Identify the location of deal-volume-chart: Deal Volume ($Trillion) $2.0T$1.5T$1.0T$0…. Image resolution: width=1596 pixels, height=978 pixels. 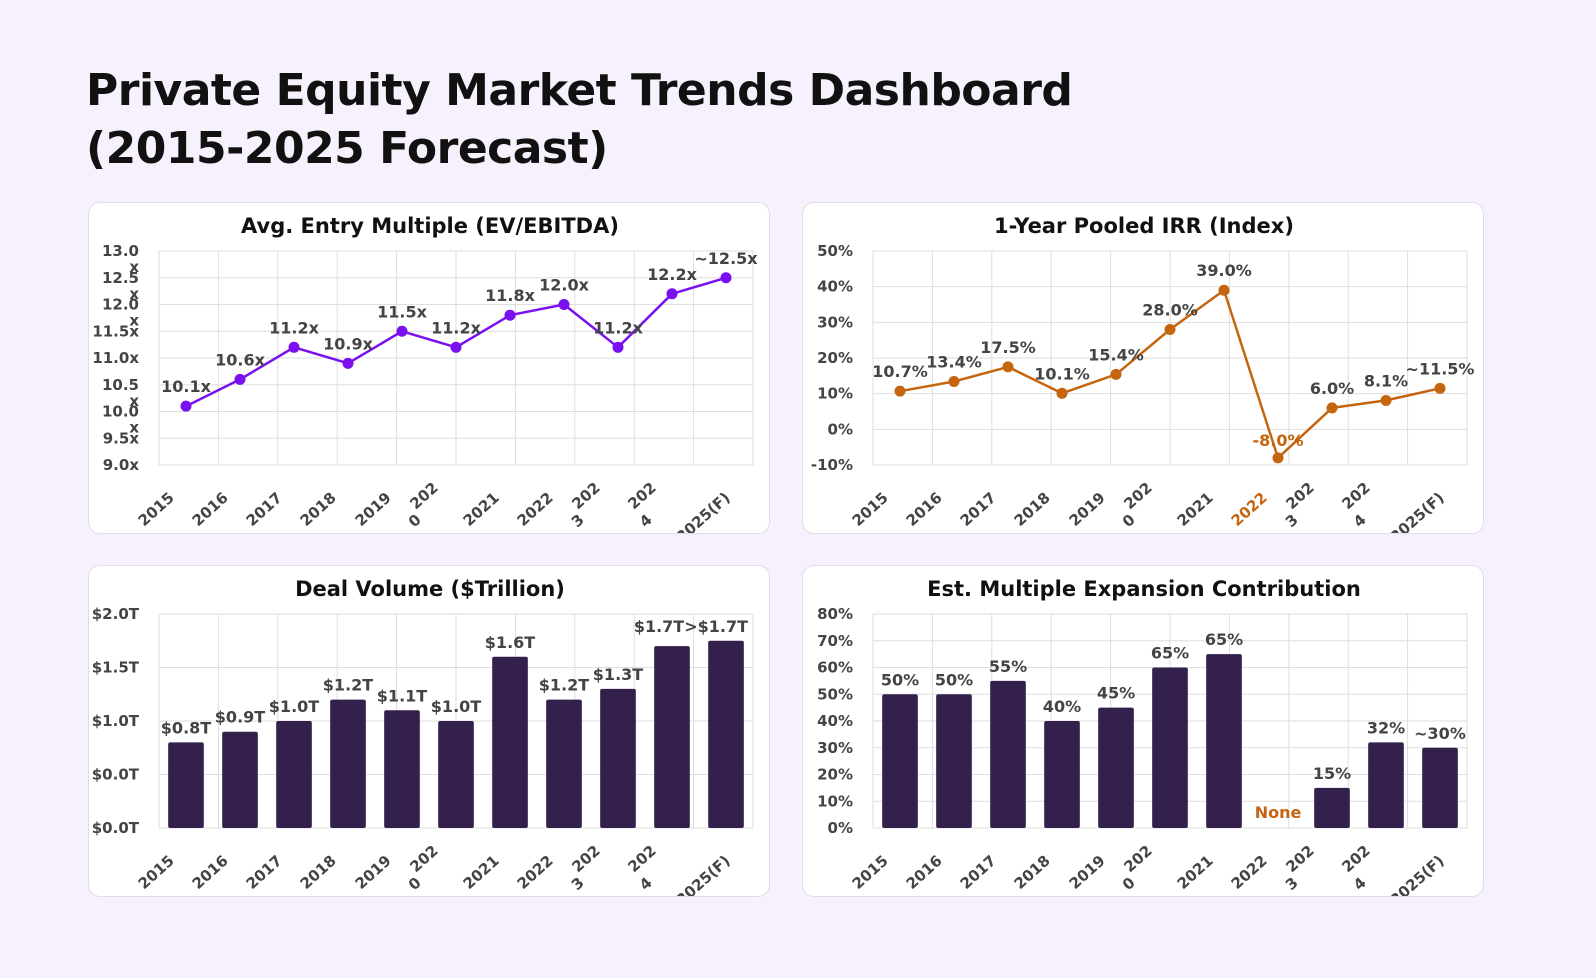
(423, 737).